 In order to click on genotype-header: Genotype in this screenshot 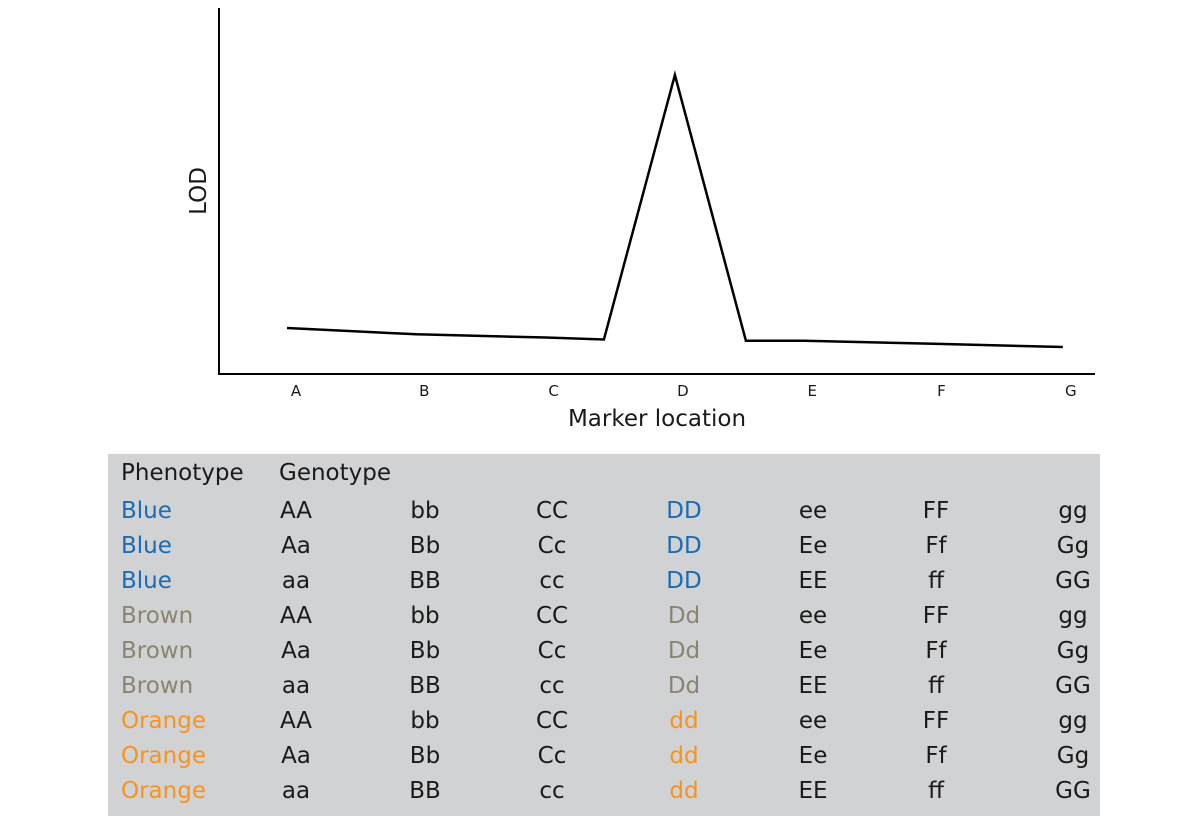, I will do `click(335, 473)`.